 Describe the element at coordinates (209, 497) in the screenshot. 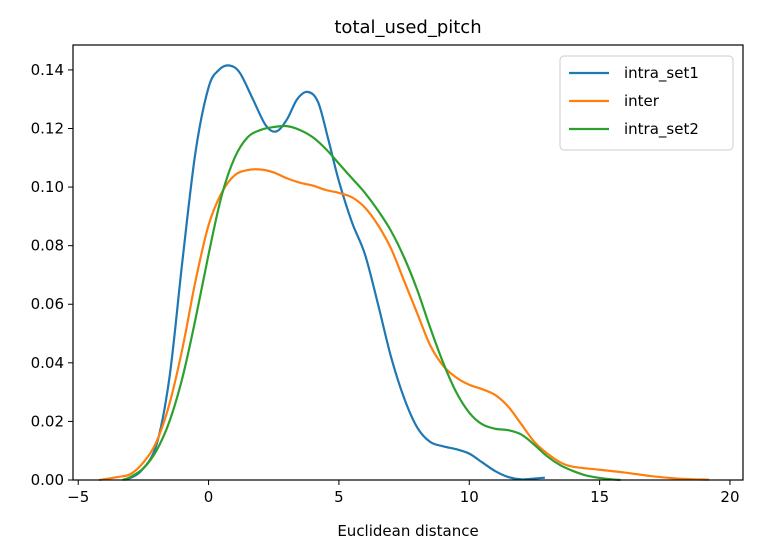

I see `x-tick-label: 0` at that location.